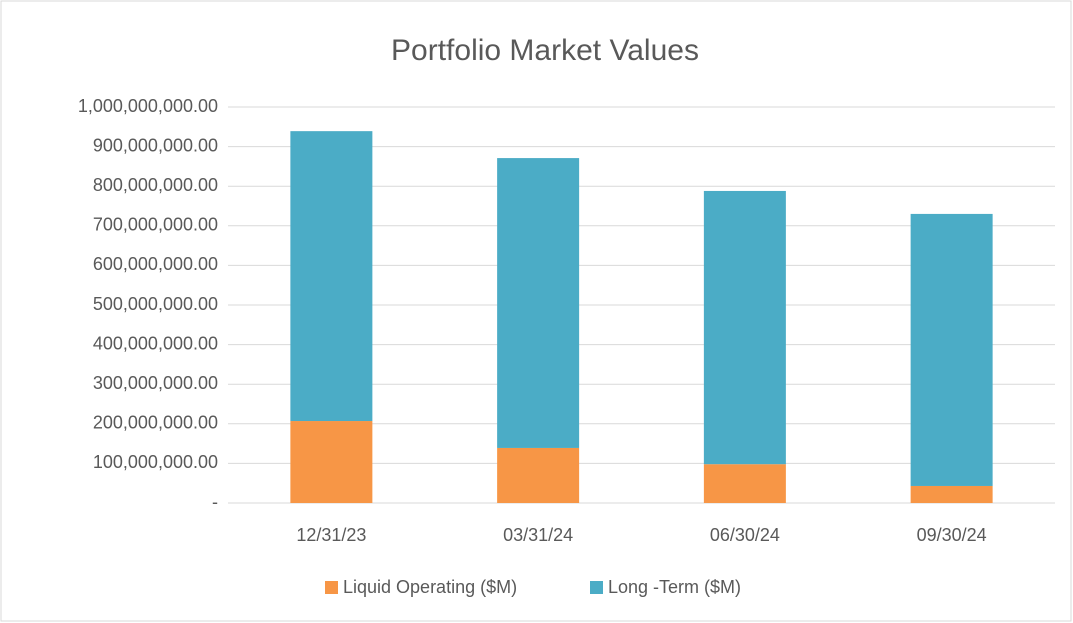 The height and width of the screenshot is (623, 1073). I want to click on y-tick-label: 500,000,000.00, so click(155, 304).